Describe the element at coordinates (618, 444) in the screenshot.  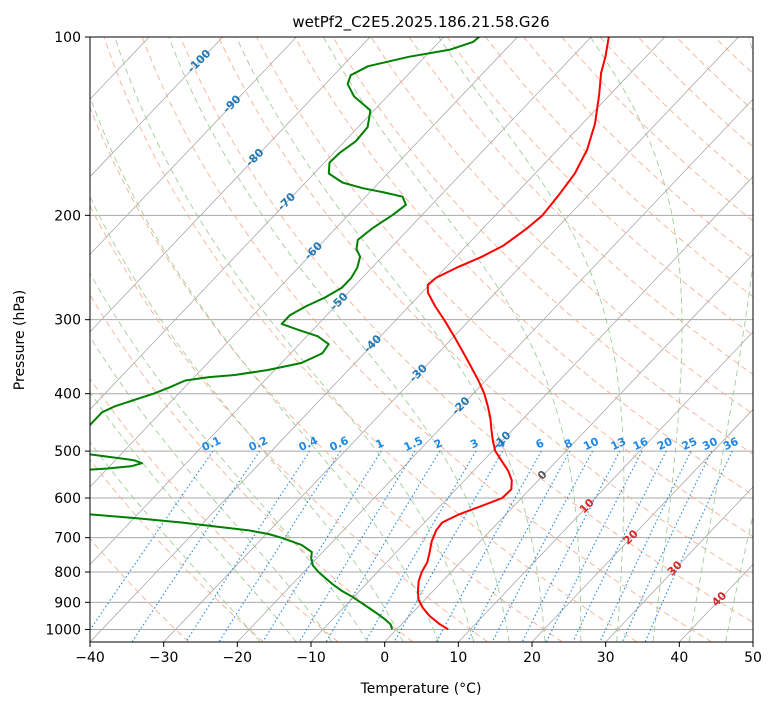
I see `mixing-ratio-label: 13` at that location.